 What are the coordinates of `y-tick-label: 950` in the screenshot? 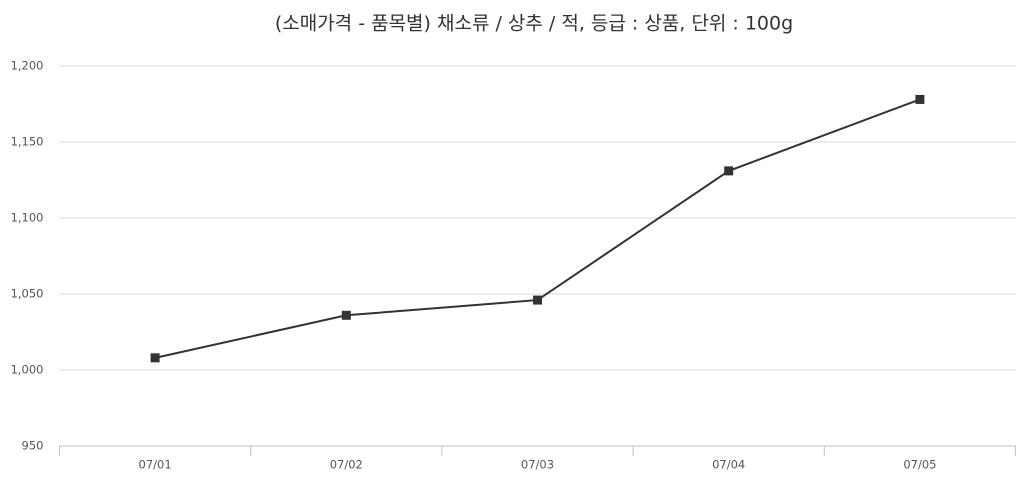 It's located at (33, 446).